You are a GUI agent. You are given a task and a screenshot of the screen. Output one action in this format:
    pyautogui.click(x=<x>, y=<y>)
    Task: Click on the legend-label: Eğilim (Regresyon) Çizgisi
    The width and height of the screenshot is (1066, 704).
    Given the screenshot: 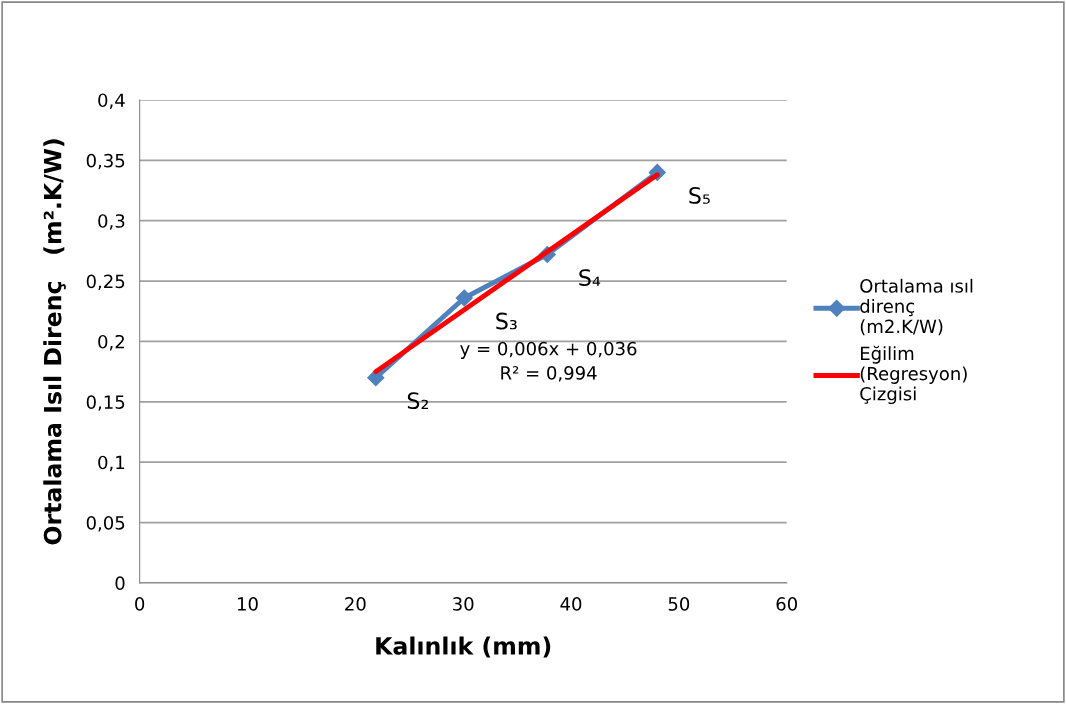 What is the action you would take?
    pyautogui.click(x=913, y=375)
    